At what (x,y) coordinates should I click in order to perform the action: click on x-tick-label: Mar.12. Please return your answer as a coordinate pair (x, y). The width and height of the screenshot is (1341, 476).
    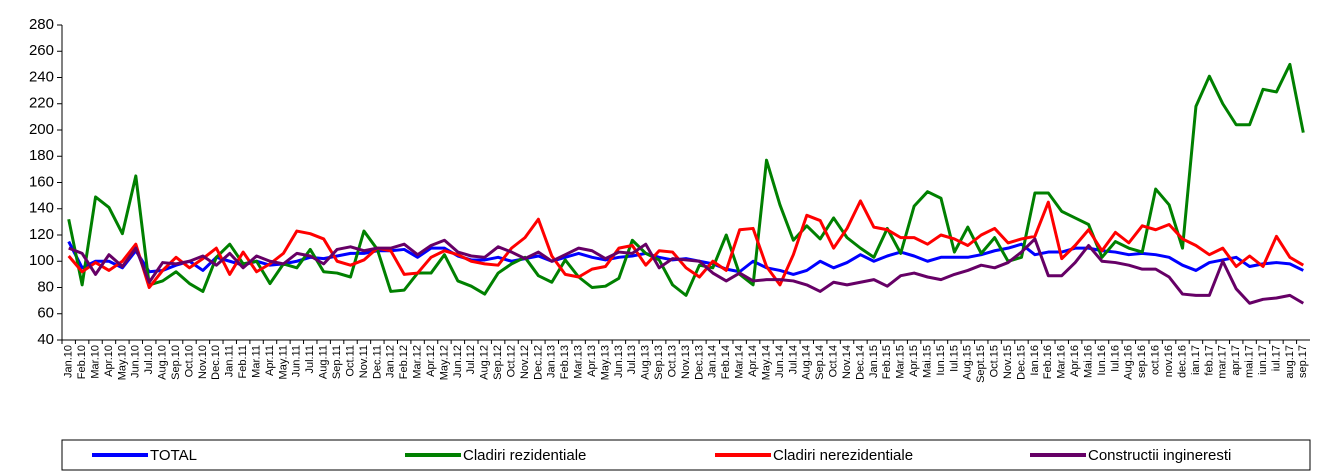
    Looking at the image, I should click on (418, 362).